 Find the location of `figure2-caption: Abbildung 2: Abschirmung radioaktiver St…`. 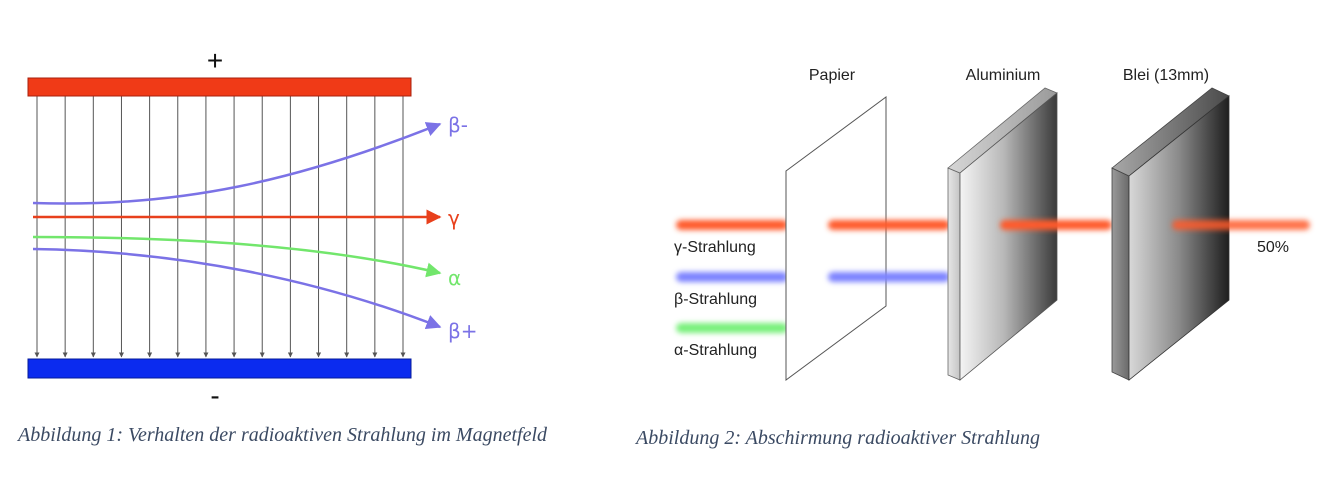

figure2-caption: Abbildung 2: Abschirmung radioaktiver St… is located at coordinates (838, 438).